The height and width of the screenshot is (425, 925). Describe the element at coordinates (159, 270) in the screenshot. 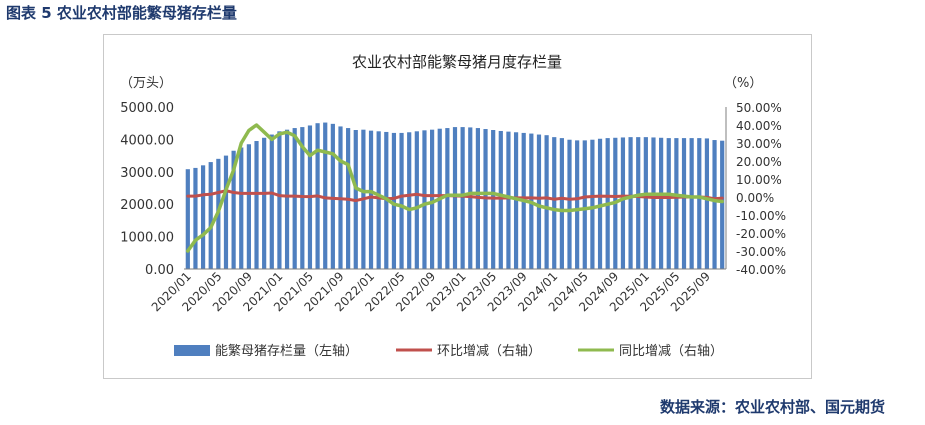

I see `y-left-tick-label: 0.00` at that location.